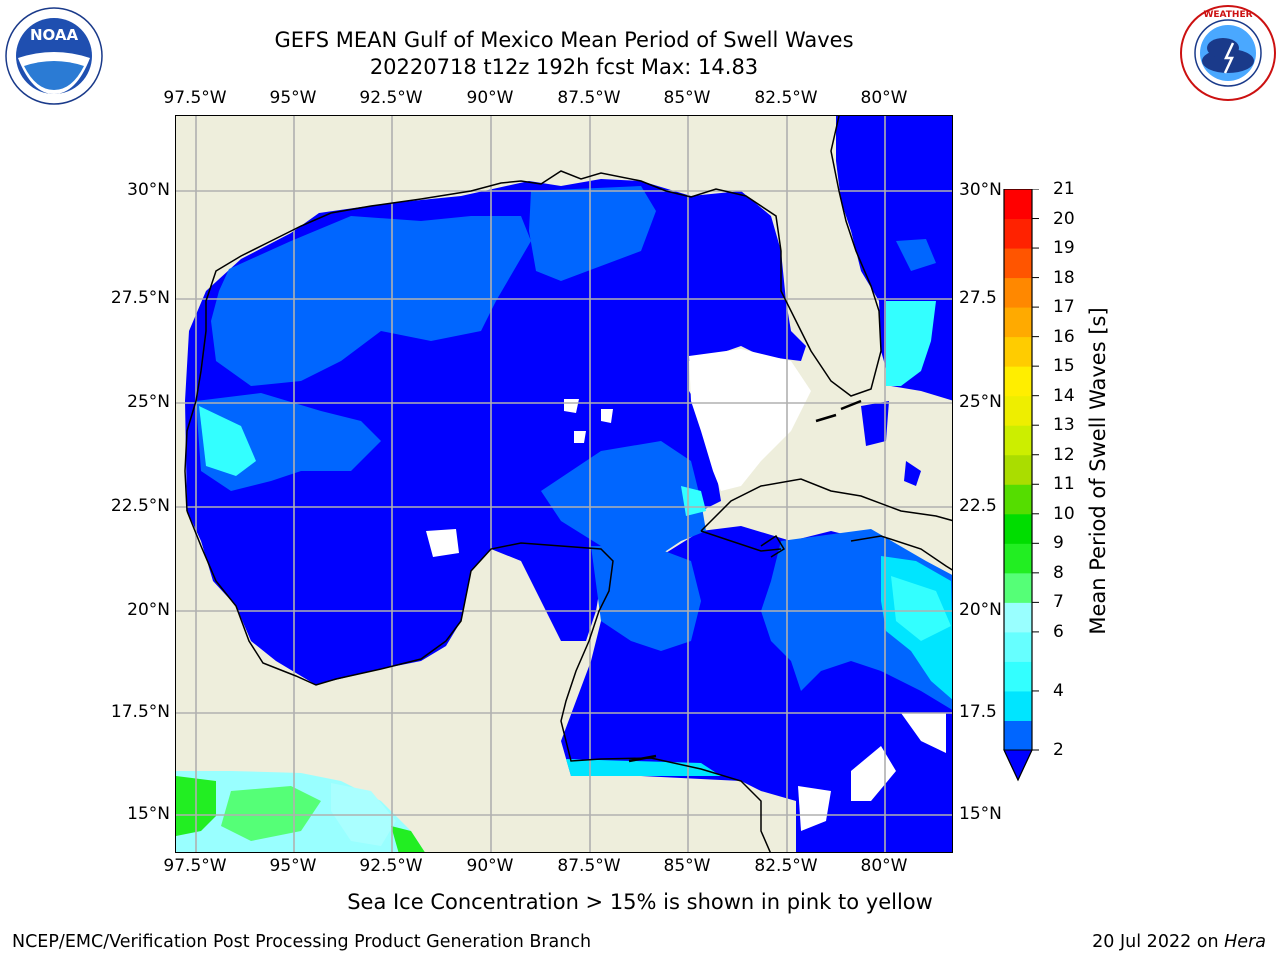  What do you see at coordinates (980, 402) in the screenshot?
I see `lat-tick-right: 25°N` at bounding box center [980, 402].